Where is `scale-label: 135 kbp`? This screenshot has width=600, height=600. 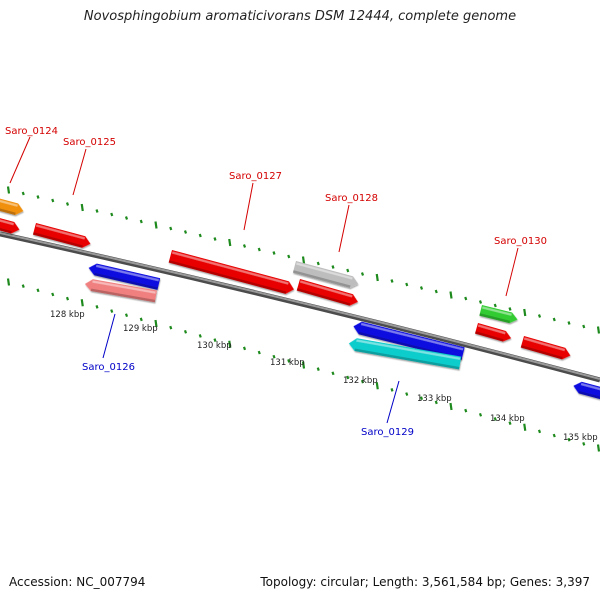 scale-label: 135 kbp is located at coordinates (580, 438).